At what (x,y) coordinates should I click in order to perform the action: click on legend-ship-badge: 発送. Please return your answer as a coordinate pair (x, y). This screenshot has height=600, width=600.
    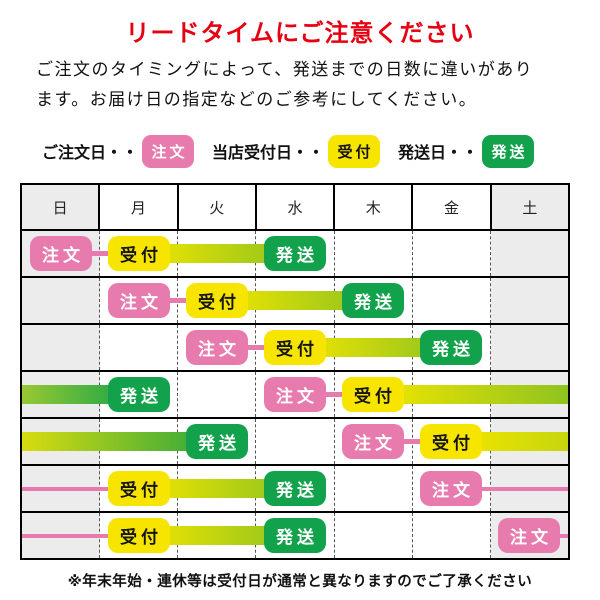
    Looking at the image, I should click on (508, 151).